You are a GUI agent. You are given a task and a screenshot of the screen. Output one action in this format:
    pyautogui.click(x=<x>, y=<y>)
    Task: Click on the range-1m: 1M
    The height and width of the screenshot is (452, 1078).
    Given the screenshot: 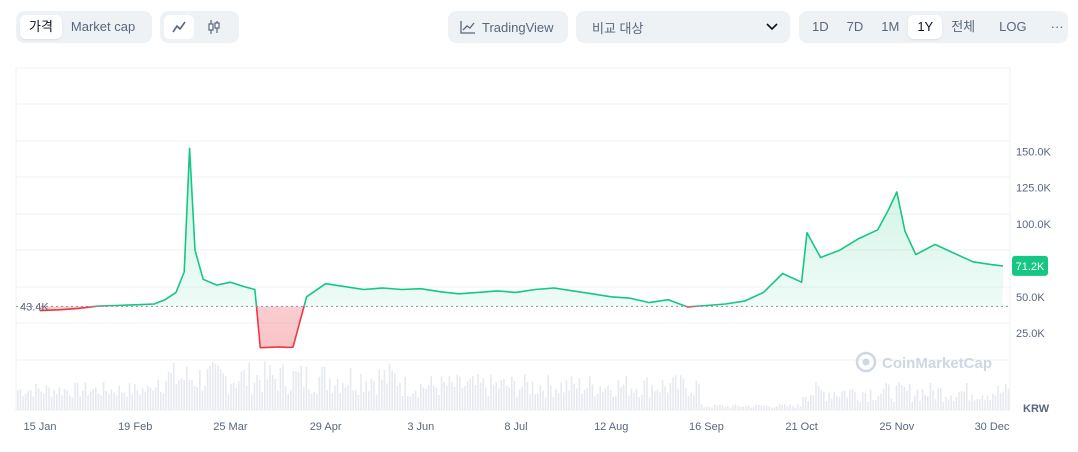 What is the action you would take?
    pyautogui.click(x=890, y=26)
    